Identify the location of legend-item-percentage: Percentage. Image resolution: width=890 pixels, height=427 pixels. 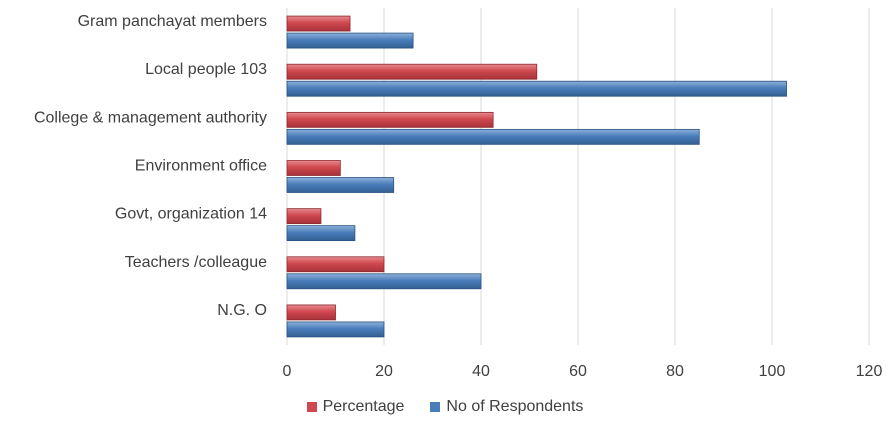
(355, 407).